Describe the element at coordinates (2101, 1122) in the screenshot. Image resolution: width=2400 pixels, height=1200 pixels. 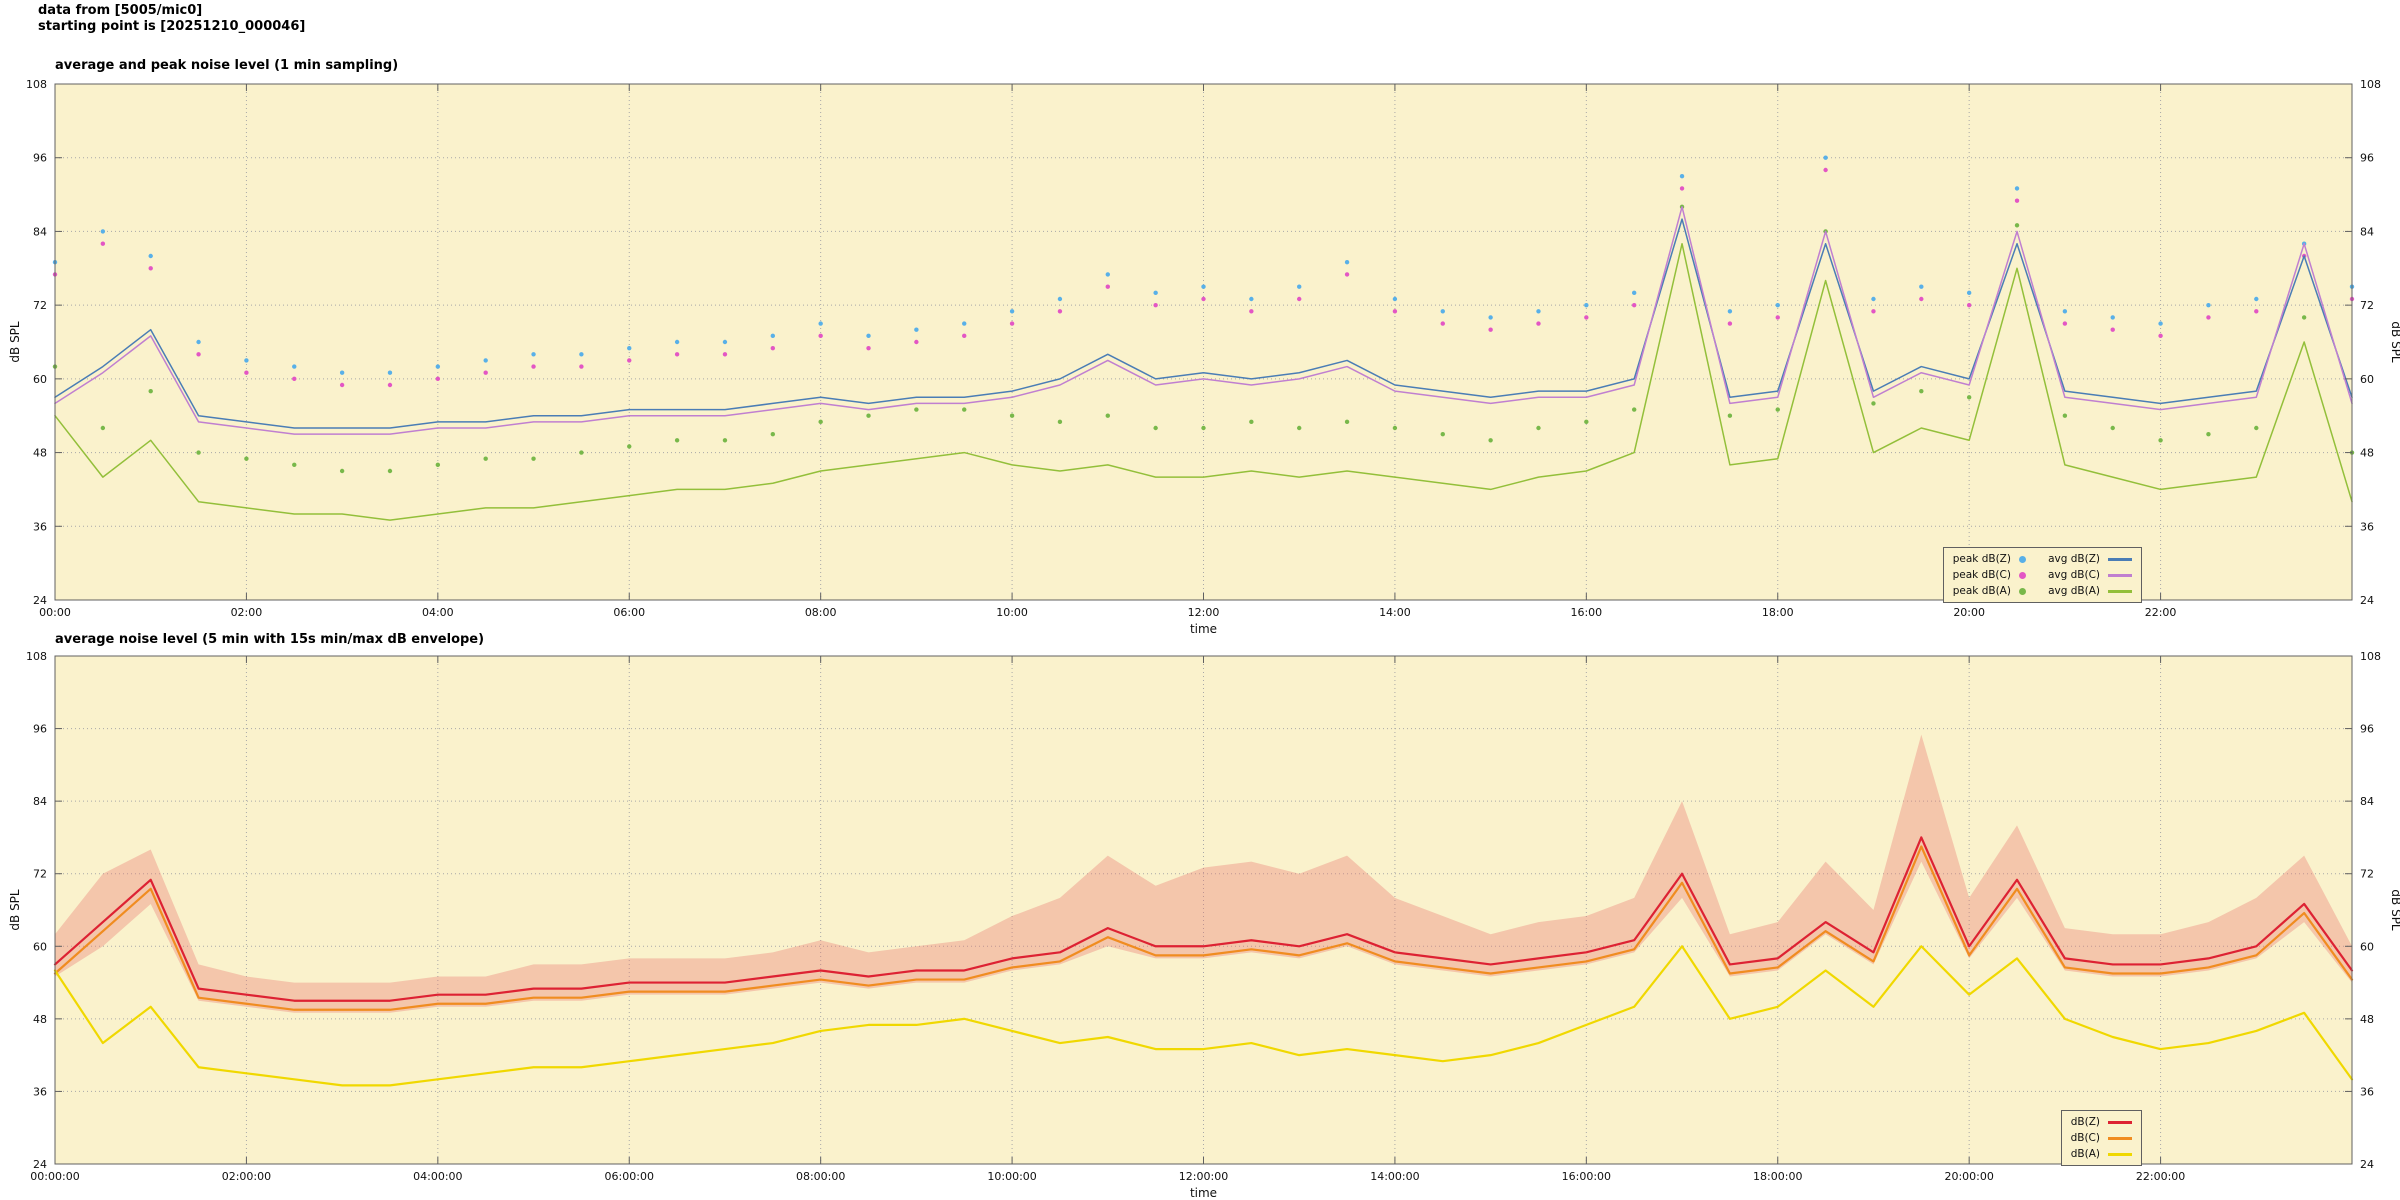
I see `legend-entry-db-z-: dB(Z)` at that location.